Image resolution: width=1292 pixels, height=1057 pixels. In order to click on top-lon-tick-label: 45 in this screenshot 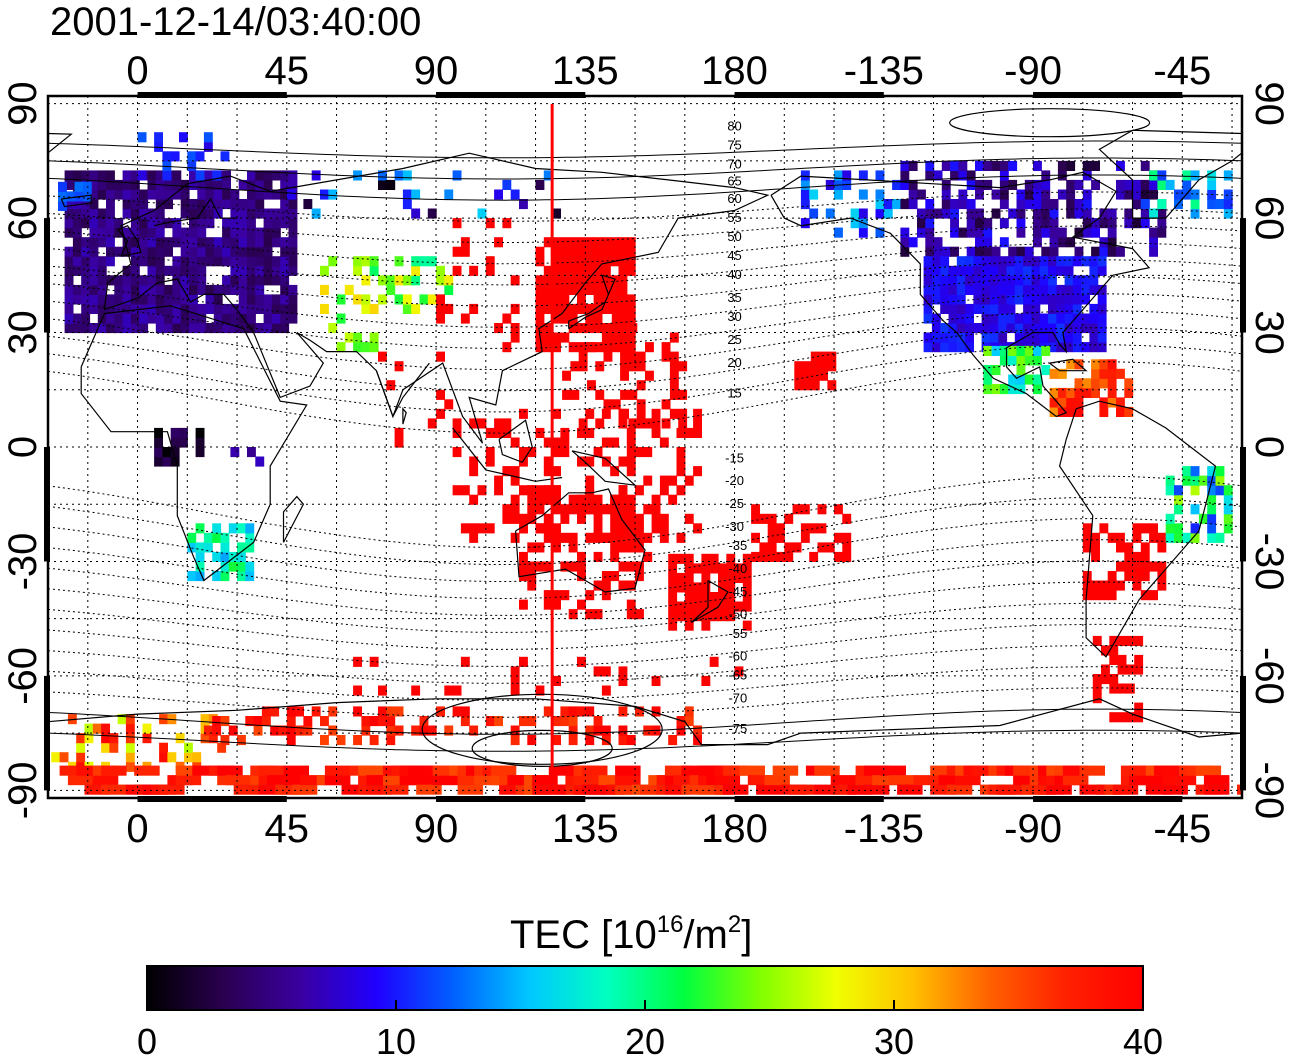, I will do `click(287, 71)`.